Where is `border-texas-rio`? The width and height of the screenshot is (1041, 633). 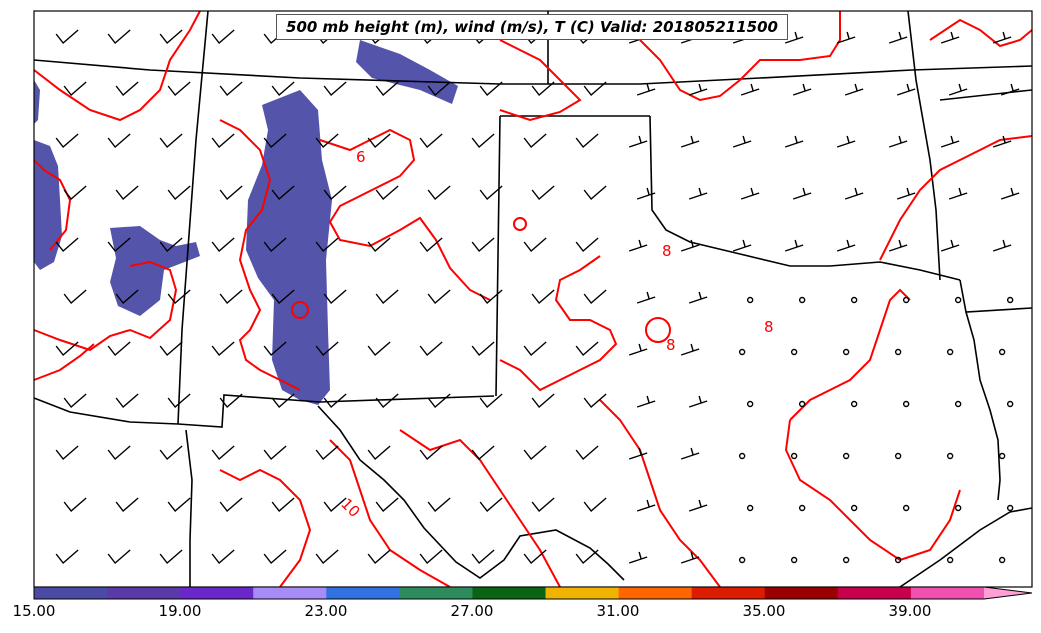
border-texas-rio is located at coordinates (471, 493).